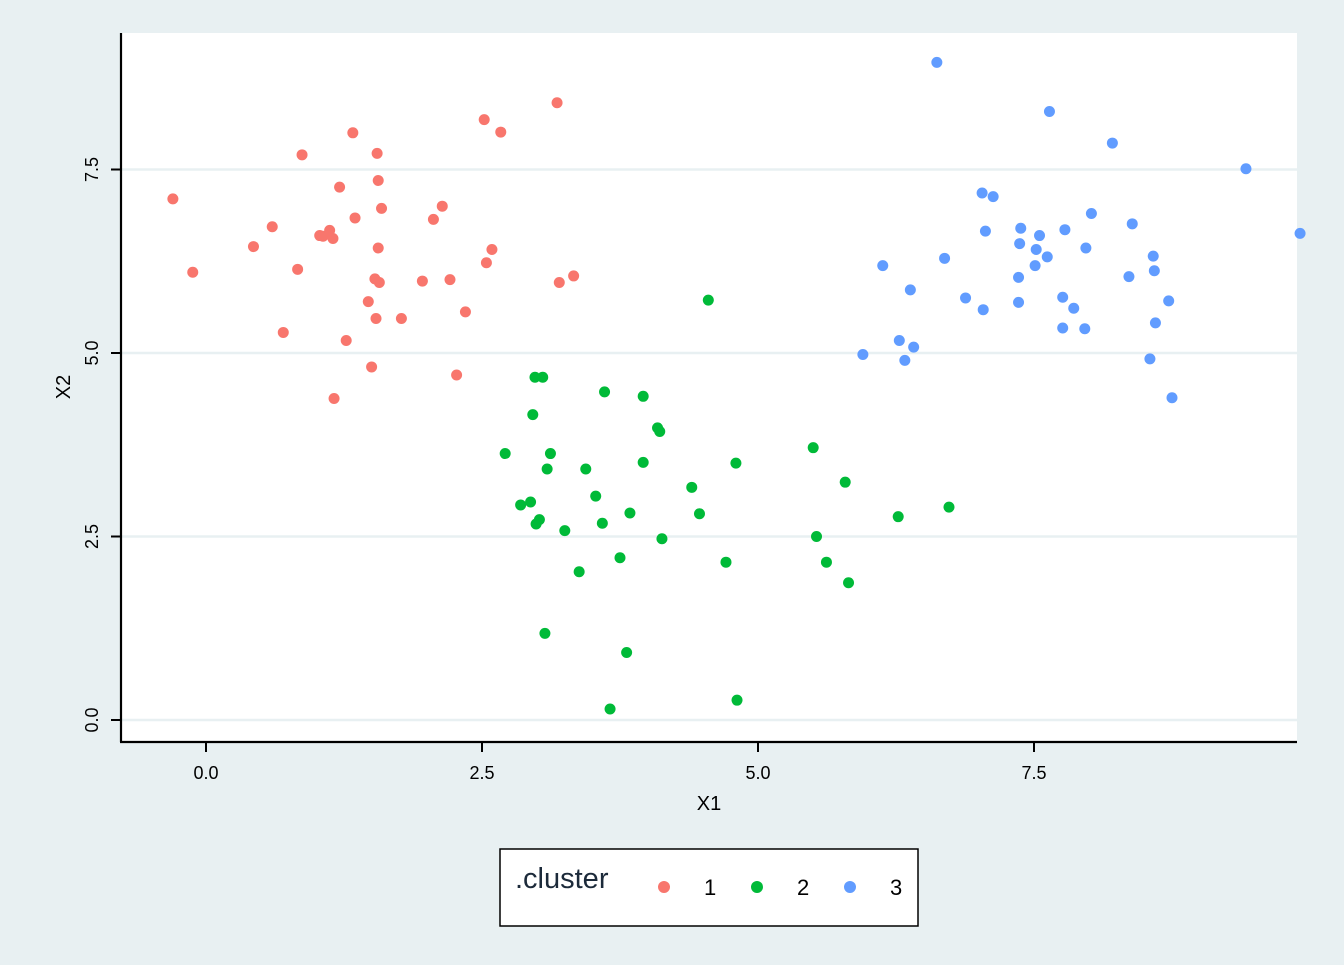 The width and height of the screenshot is (1344, 965). What do you see at coordinates (481, 773) in the screenshot?
I see `x-tick-label: 2.5` at bounding box center [481, 773].